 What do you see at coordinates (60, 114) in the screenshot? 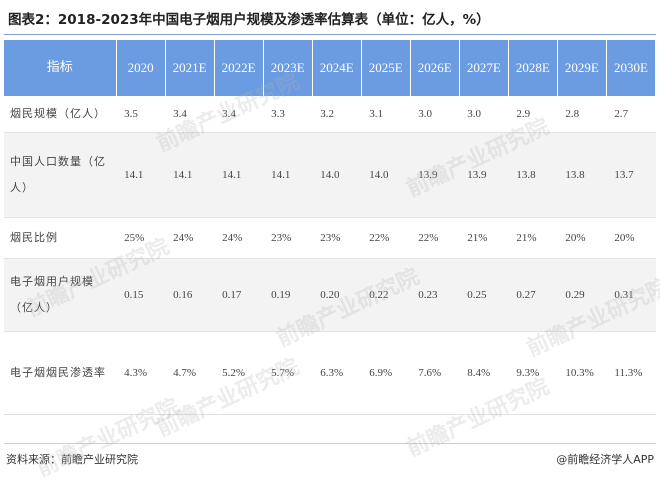
I see `row-label: 烟民规模（亿人）` at bounding box center [60, 114].